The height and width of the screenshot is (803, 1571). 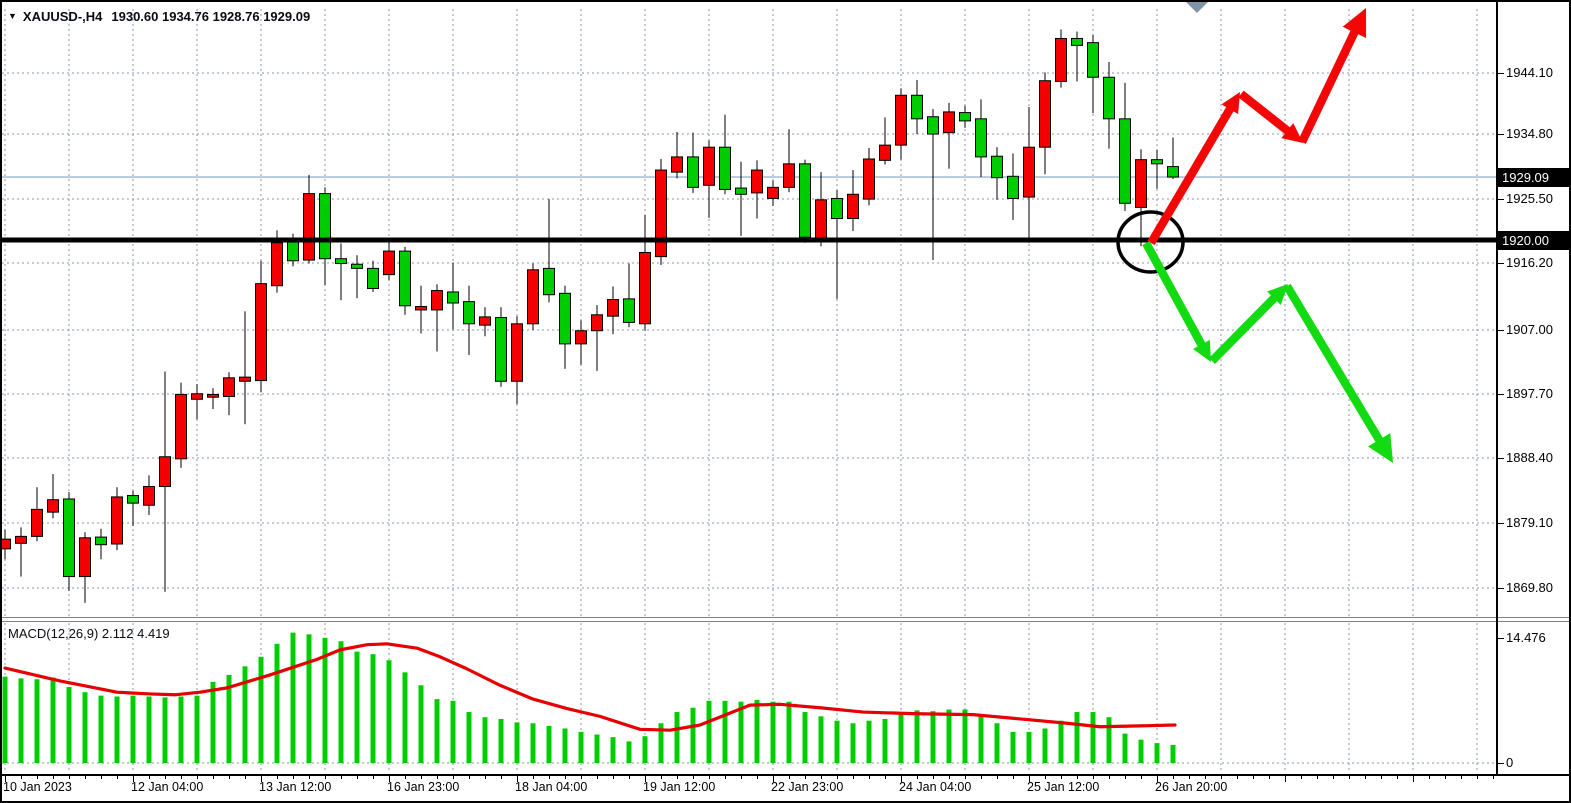 What do you see at coordinates (1197, 7) in the screenshot?
I see `chart-shift-icon` at bounding box center [1197, 7].